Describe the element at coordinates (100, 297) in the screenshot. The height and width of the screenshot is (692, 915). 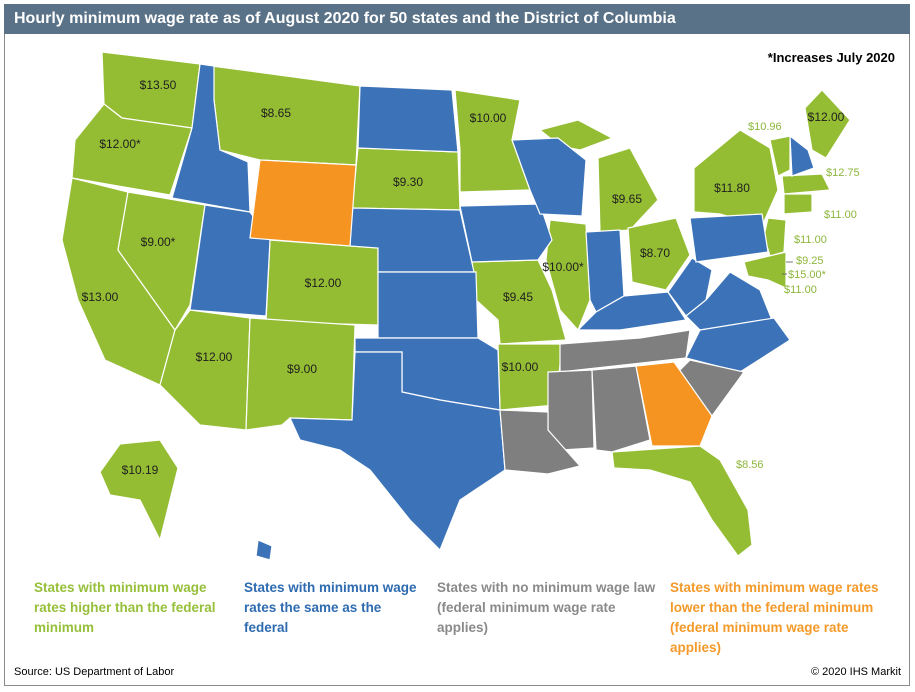
I see `label-california: $13.00` at that location.